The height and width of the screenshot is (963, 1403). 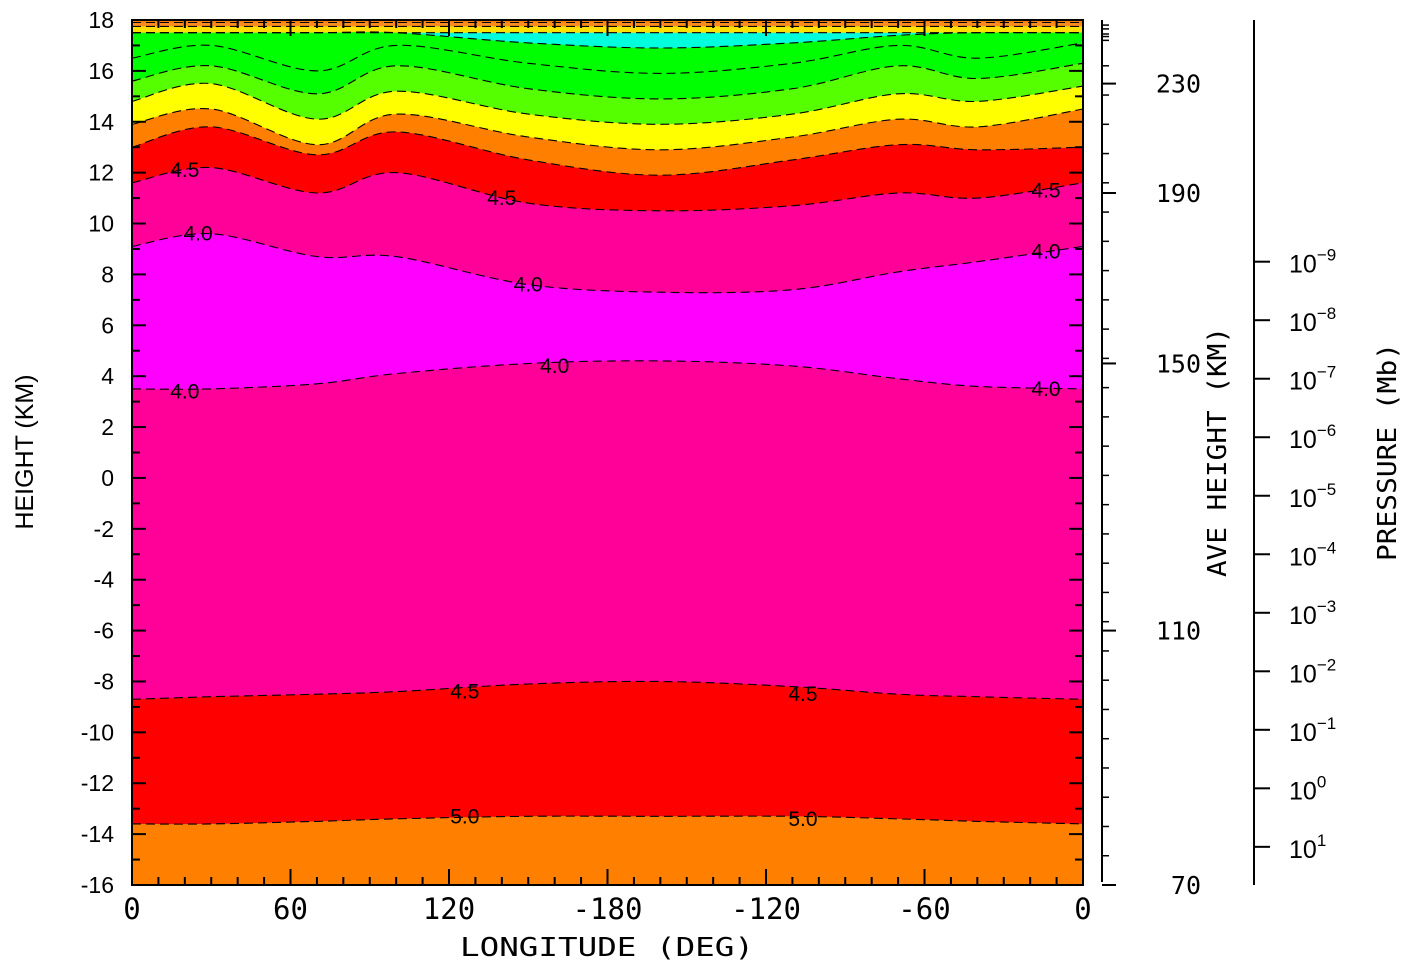 I want to click on y-tick-label: 4, so click(x=107, y=376).